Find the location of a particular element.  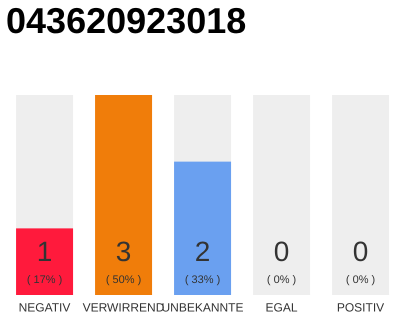

data-label: 3 is located at coordinates (124, 251).